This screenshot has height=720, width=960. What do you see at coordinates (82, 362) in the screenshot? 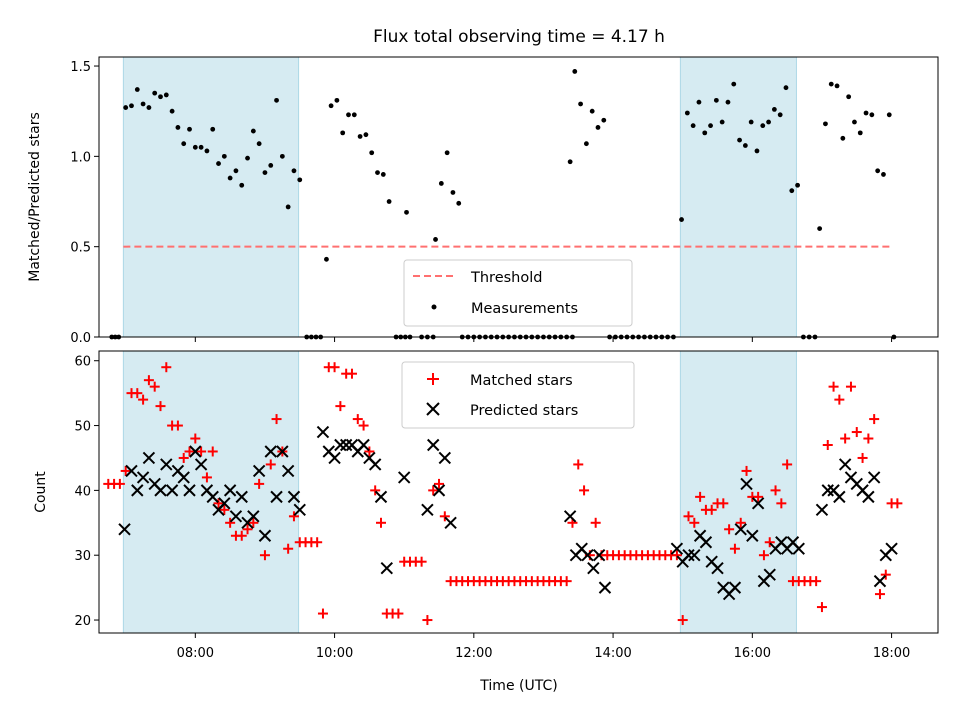
I see `y-tick-label: 60` at bounding box center [82, 362].